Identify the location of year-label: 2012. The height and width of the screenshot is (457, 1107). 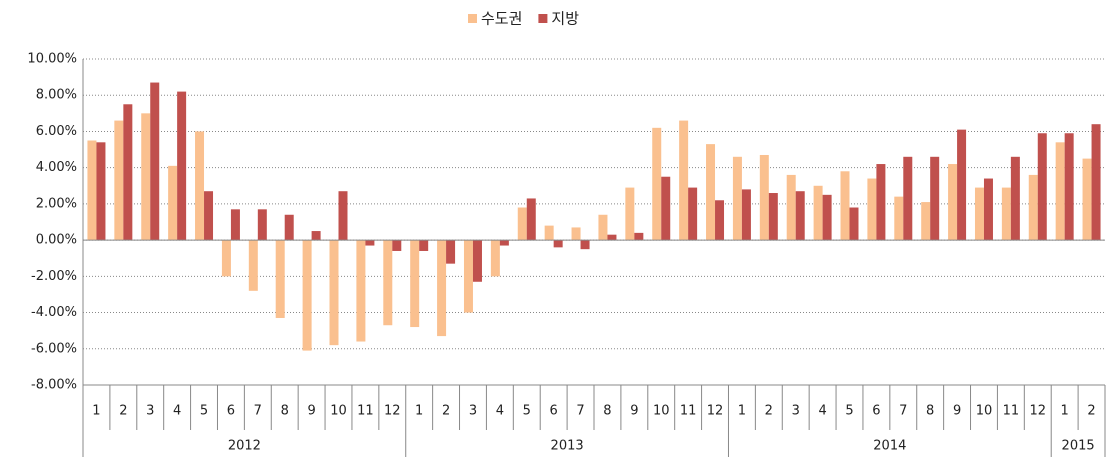
(244, 446).